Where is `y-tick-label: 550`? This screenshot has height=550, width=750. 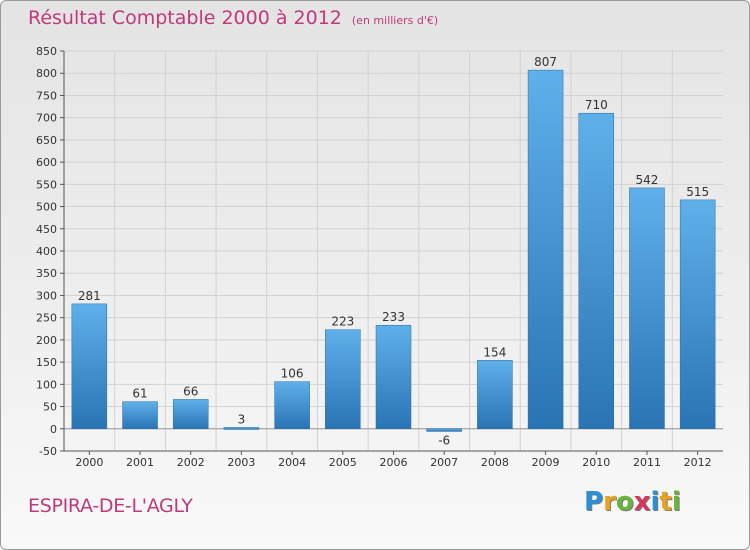
y-tick-label: 550 is located at coordinates (46, 184).